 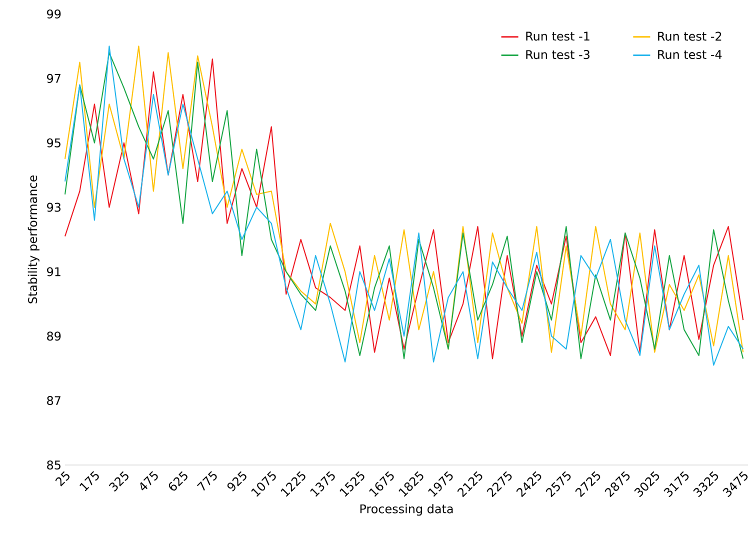 What do you see at coordinates (54, 336) in the screenshot?
I see `y-tick-label: 89` at bounding box center [54, 336].